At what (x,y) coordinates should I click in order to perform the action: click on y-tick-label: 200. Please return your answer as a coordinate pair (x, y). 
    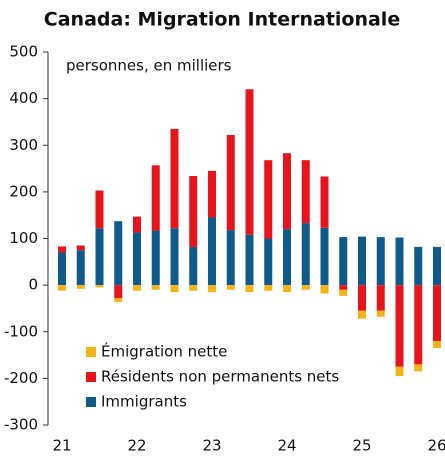
    Looking at the image, I should click on (23, 191).